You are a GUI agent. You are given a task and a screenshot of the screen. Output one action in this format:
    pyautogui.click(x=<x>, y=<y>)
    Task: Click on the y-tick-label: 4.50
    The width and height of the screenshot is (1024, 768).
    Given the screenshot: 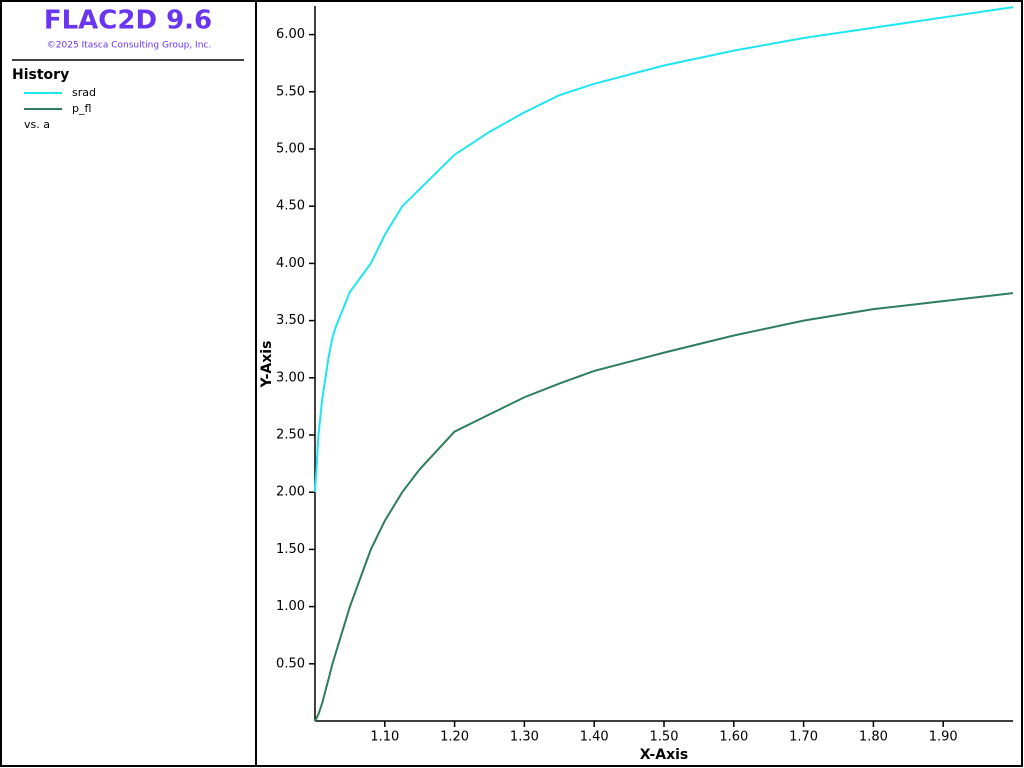 What is the action you would take?
    pyautogui.click(x=290, y=206)
    